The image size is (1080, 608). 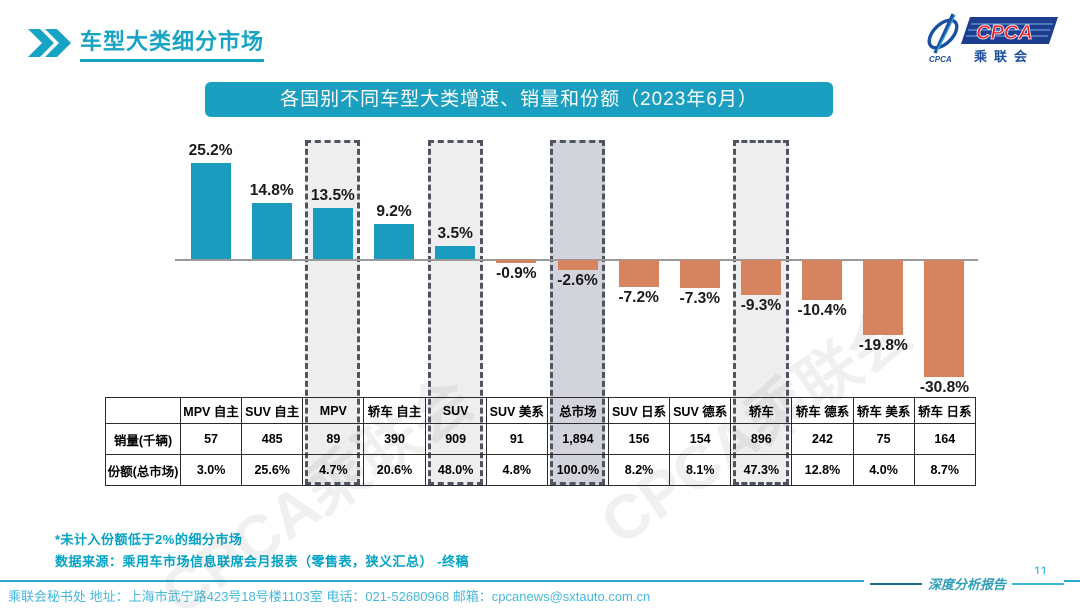 What do you see at coordinates (455, 252) in the screenshot?
I see `bar-SUV` at bounding box center [455, 252].